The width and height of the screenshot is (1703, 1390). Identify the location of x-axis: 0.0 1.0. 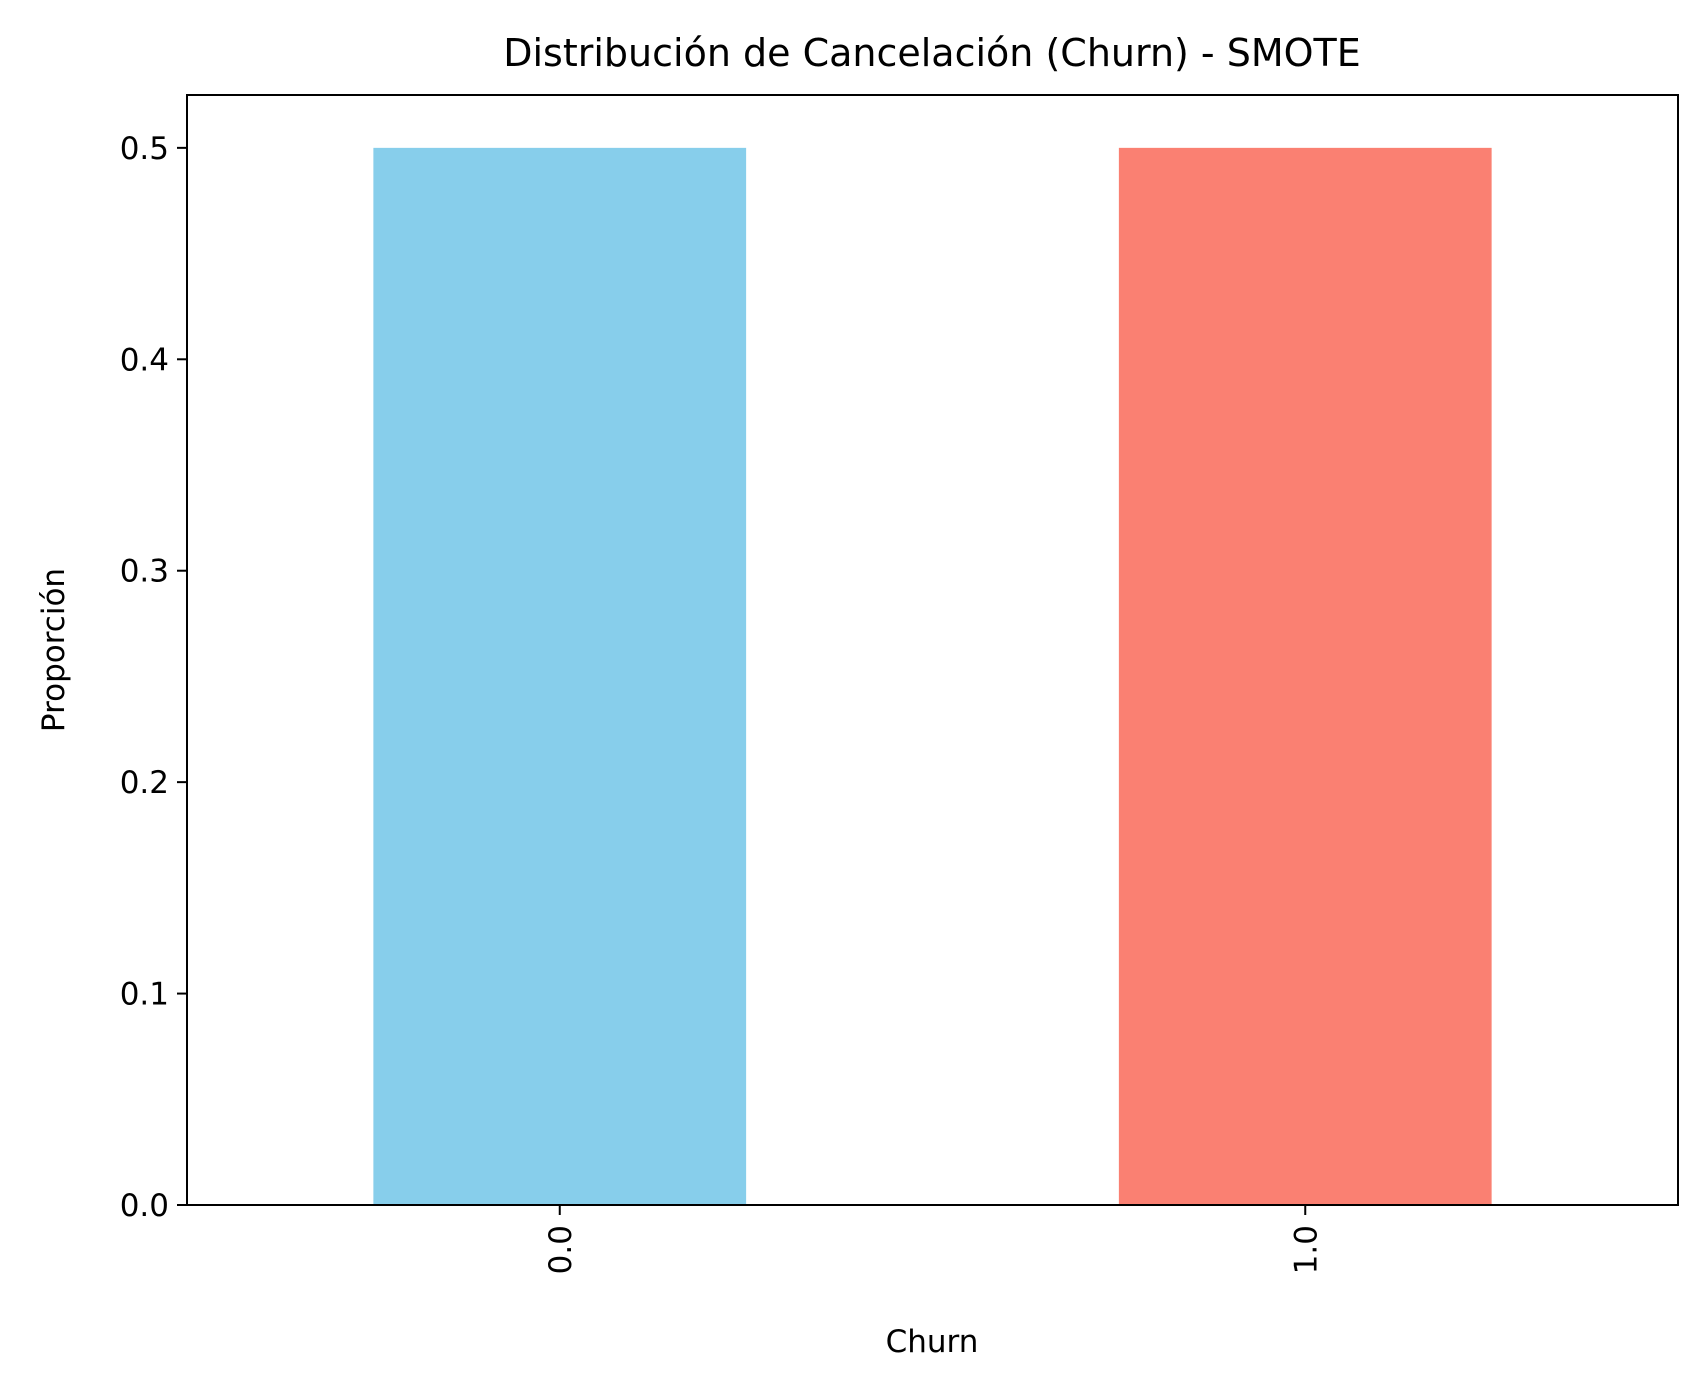
(933, 1239).